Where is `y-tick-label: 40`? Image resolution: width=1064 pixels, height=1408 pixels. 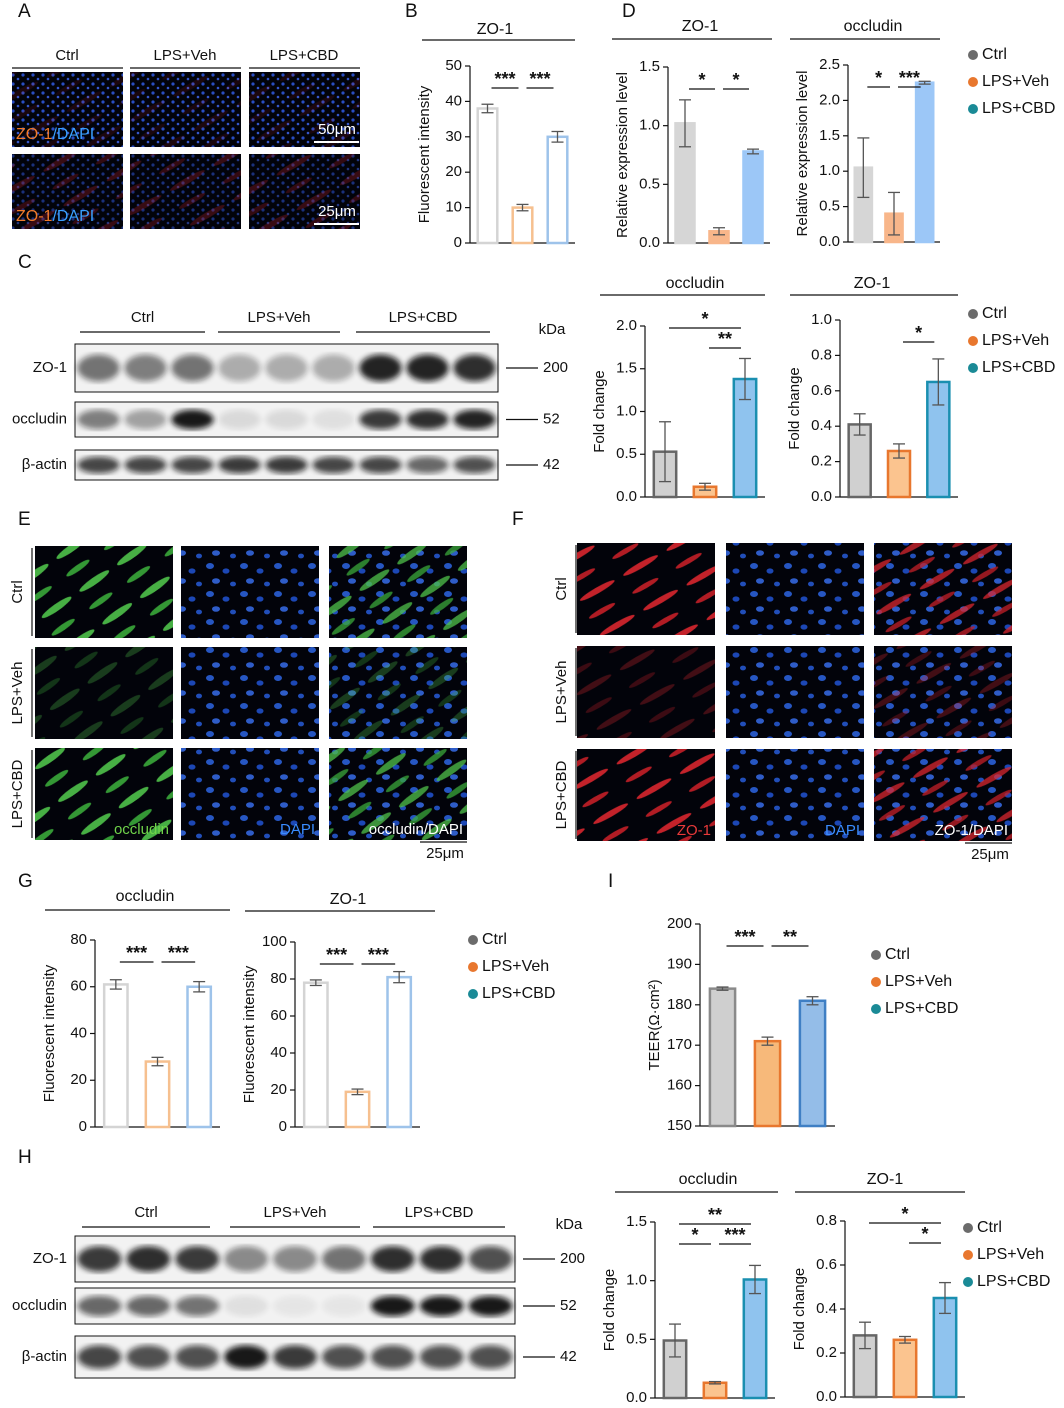
y-tick-label: 40 is located at coordinates (453, 100).